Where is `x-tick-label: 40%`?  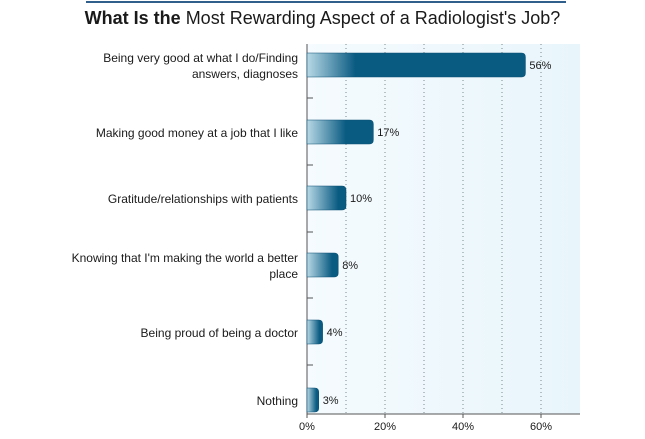 x-tick-label: 40% is located at coordinates (463, 427).